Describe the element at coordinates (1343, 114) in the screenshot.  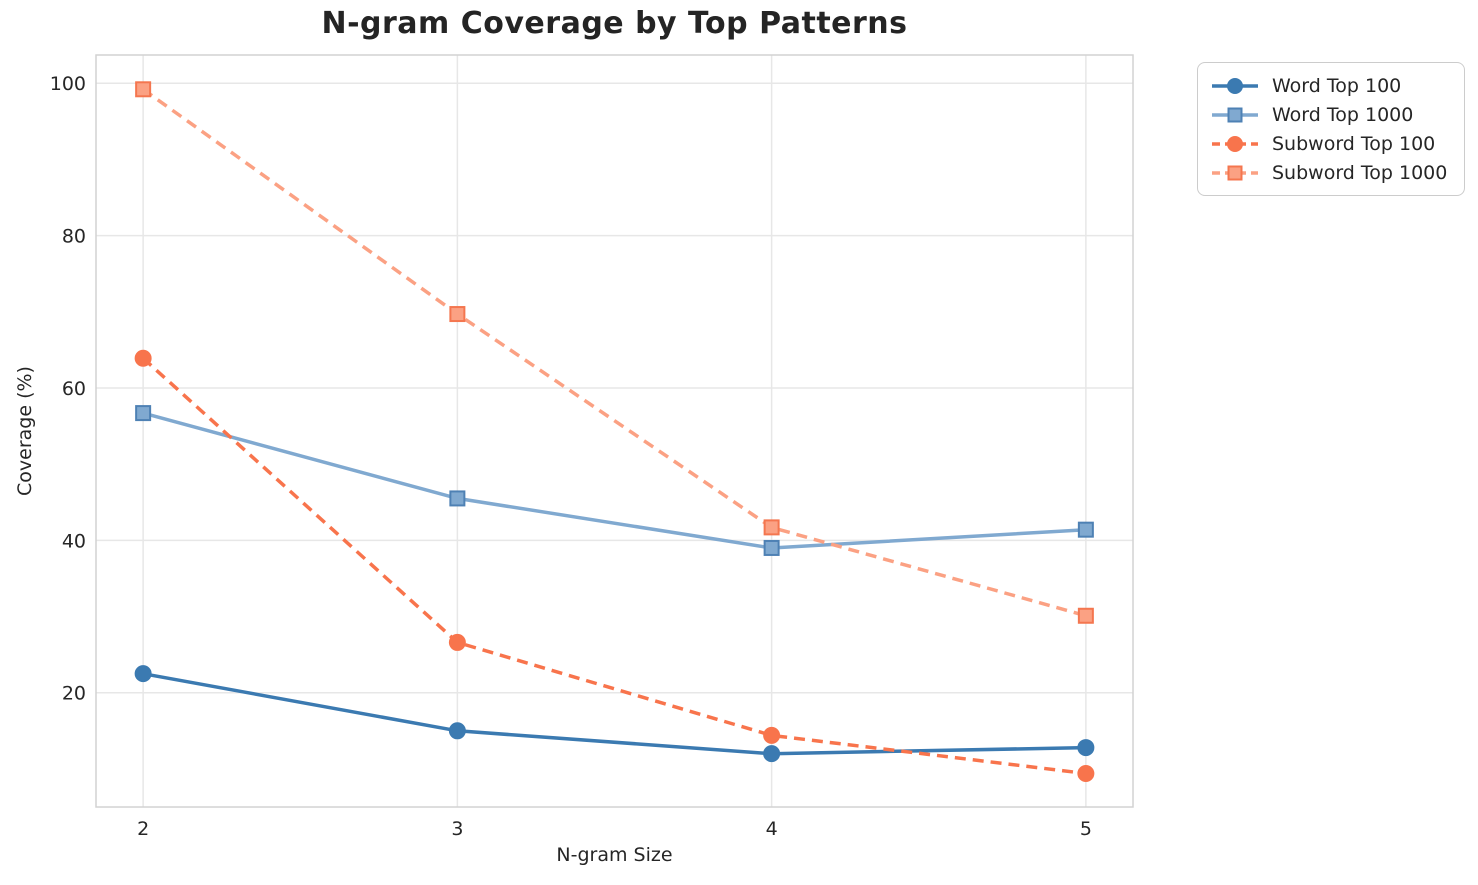
I see `legend-item-label: Word Top 1000` at that location.